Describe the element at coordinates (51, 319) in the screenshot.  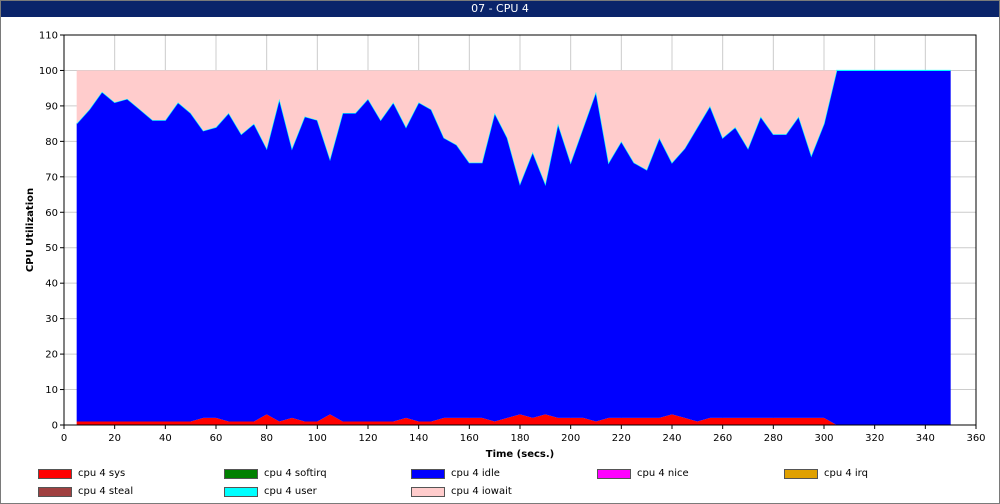
I see `y-tick-label: 30` at that location.